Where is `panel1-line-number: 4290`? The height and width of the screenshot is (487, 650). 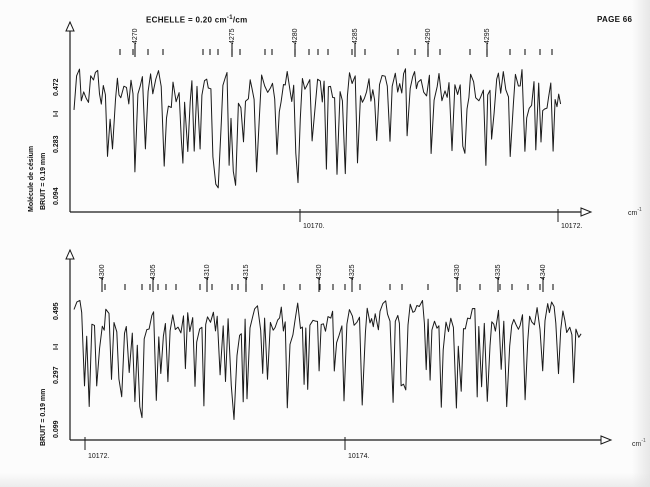
panel1-line-number: 4290 is located at coordinates (428, 36).